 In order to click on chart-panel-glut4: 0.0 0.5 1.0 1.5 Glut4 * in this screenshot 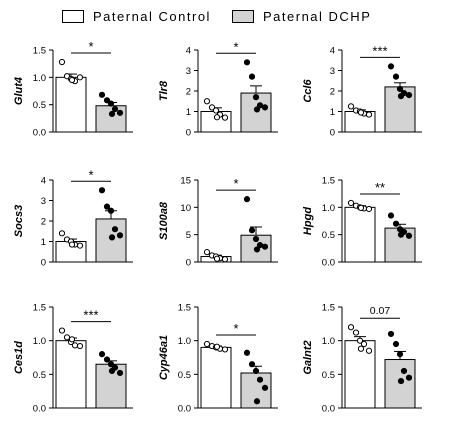, I will do `click(73, 89)`.